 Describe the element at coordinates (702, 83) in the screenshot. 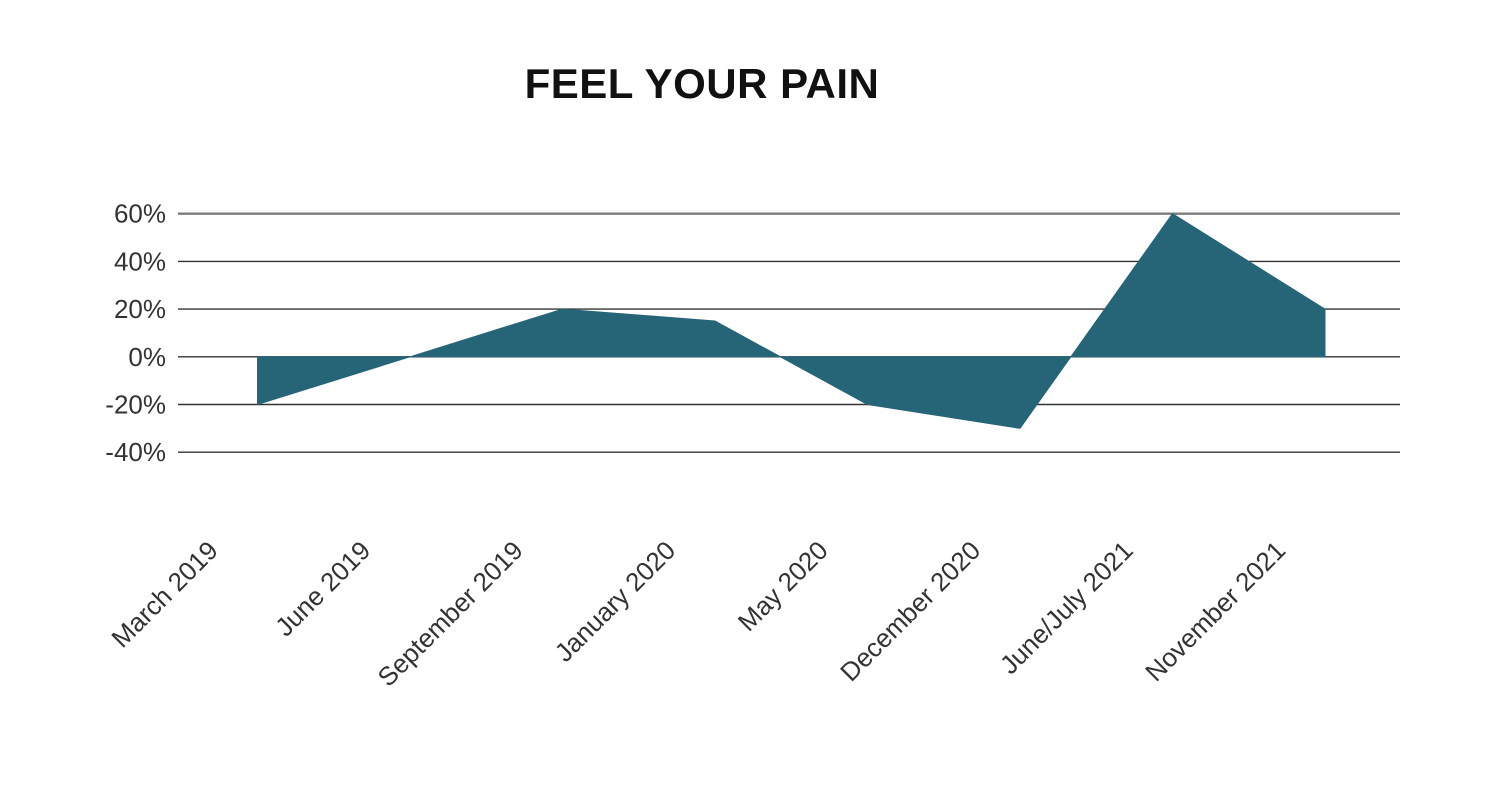

I see `chart-title: FEEL YOUR PAIN` at that location.